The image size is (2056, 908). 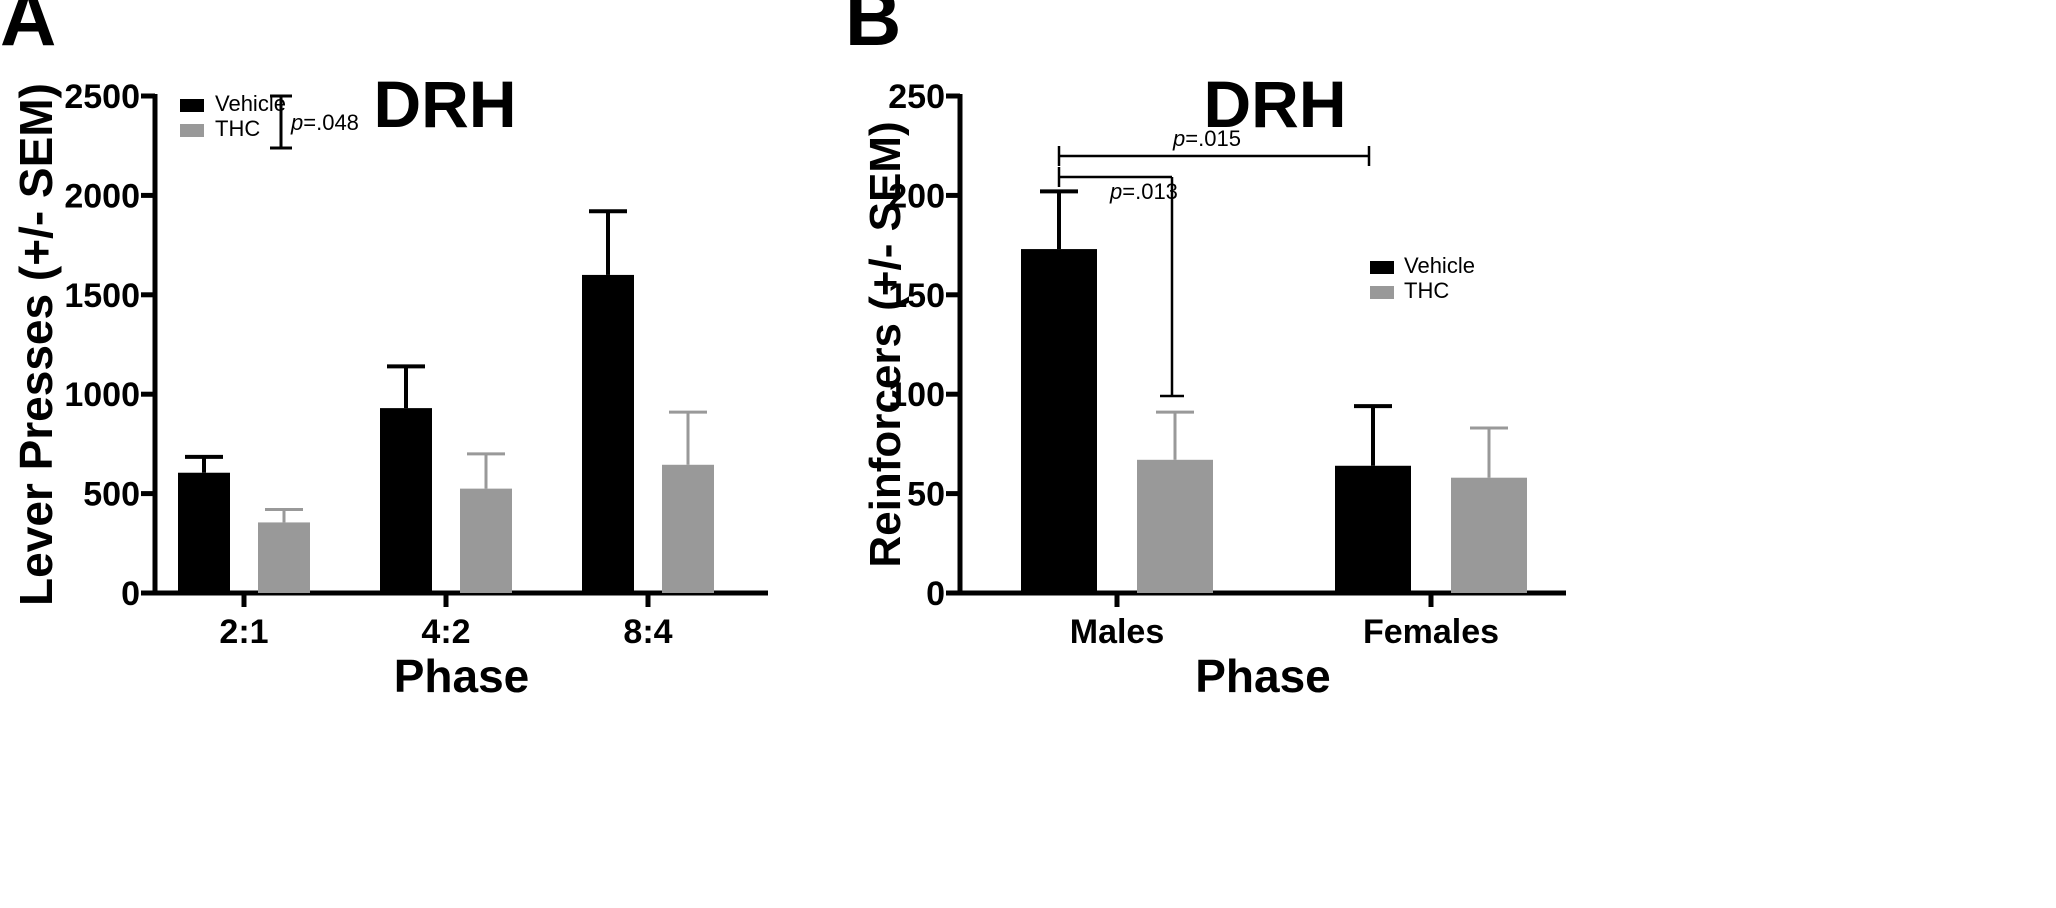 What do you see at coordinates (1206, 138) in the screenshot?
I see `panel-b-p-value-1: p=.015` at bounding box center [1206, 138].